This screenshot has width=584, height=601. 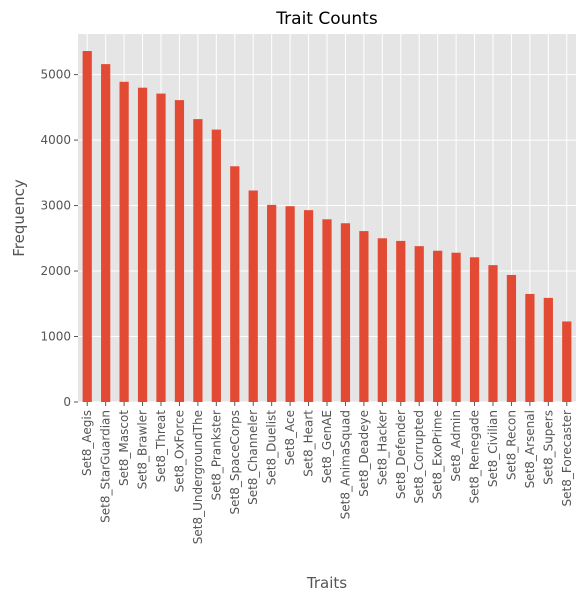 I want to click on y-tick-label: 0, so click(x=67, y=402).